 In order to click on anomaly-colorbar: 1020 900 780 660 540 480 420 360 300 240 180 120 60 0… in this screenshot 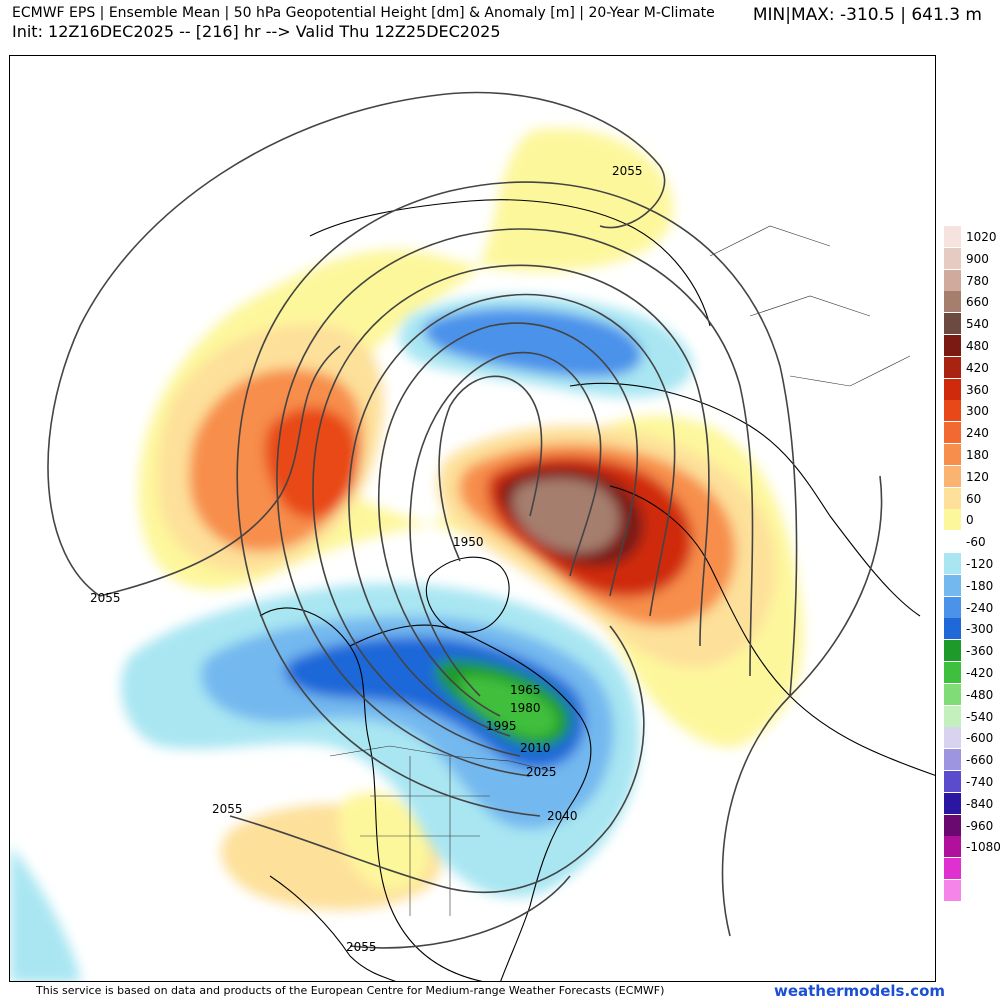, I will do `click(972, 563)`.